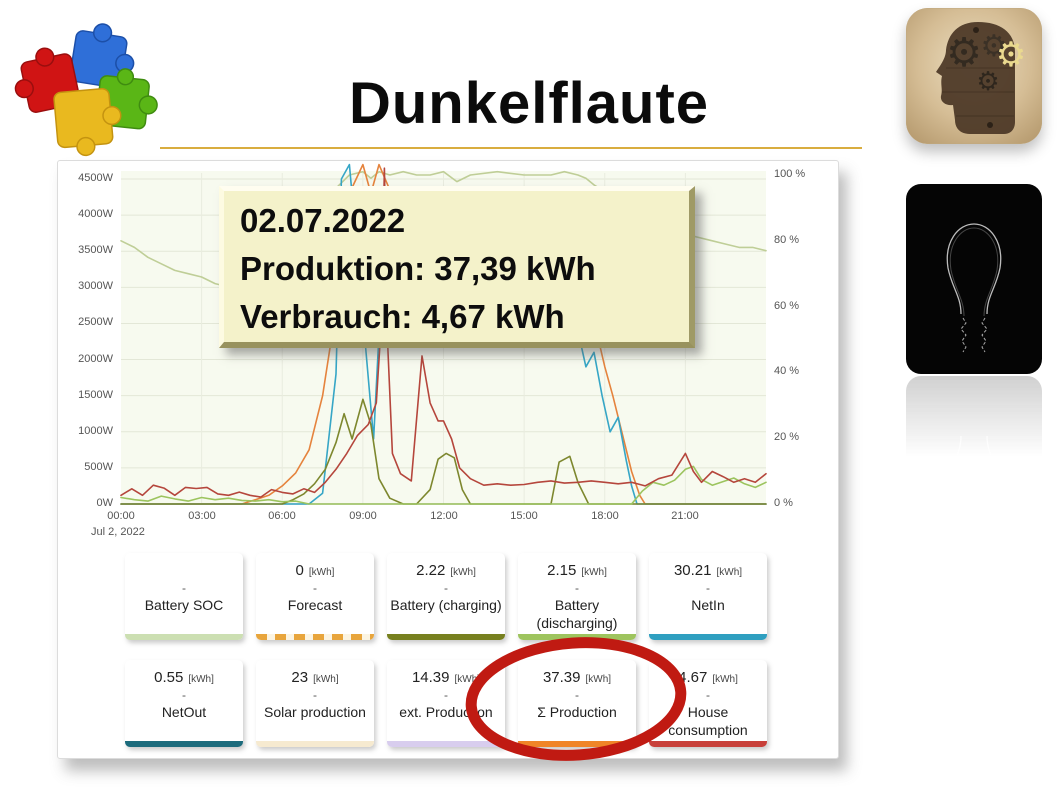 The height and width of the screenshot is (794, 1058). Describe the element at coordinates (561, 677) in the screenshot. I see `metric-value: 37.39` at that location.